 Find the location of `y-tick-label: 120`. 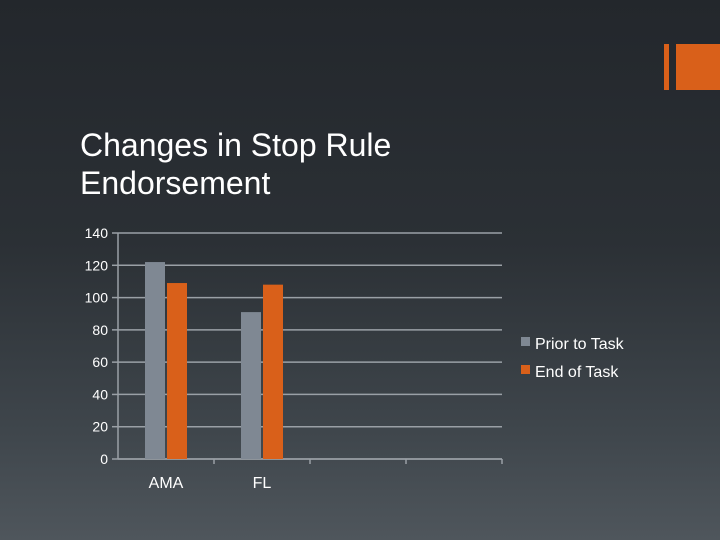

y-tick-label: 120 is located at coordinates (97, 265).